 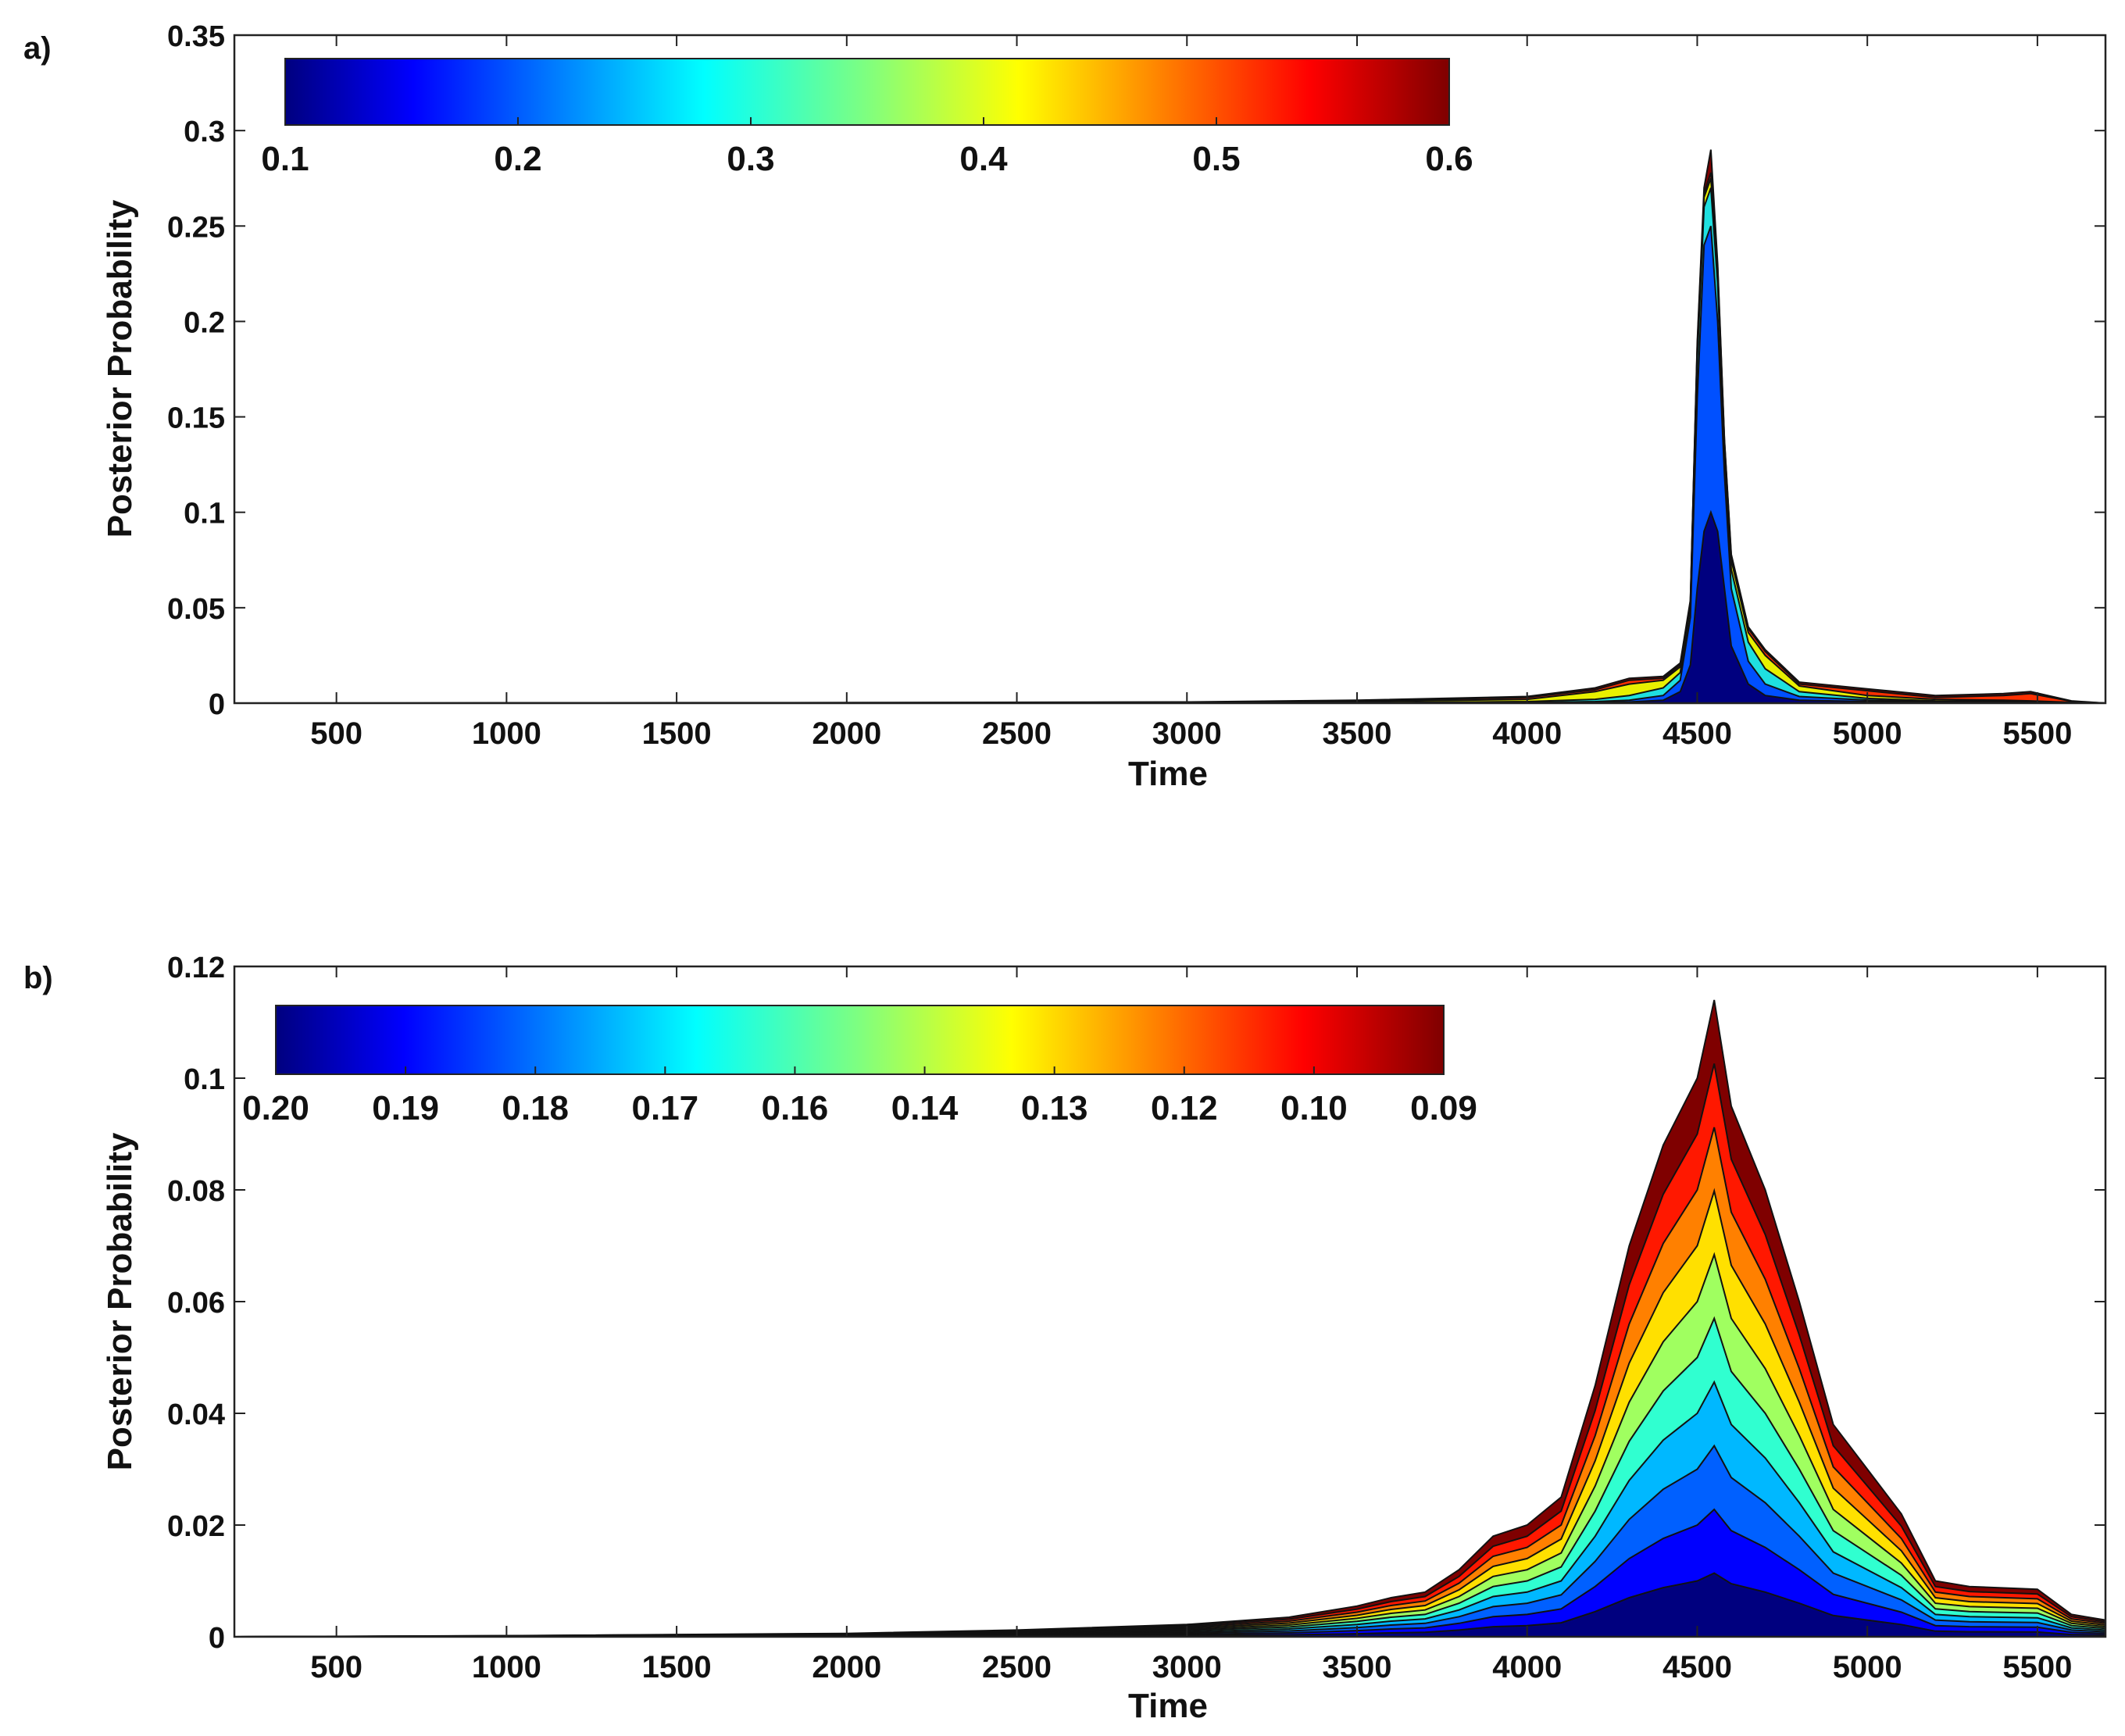 What do you see at coordinates (285, 159) in the screenshot?
I see `colorbar-tick-label: 0.1` at bounding box center [285, 159].